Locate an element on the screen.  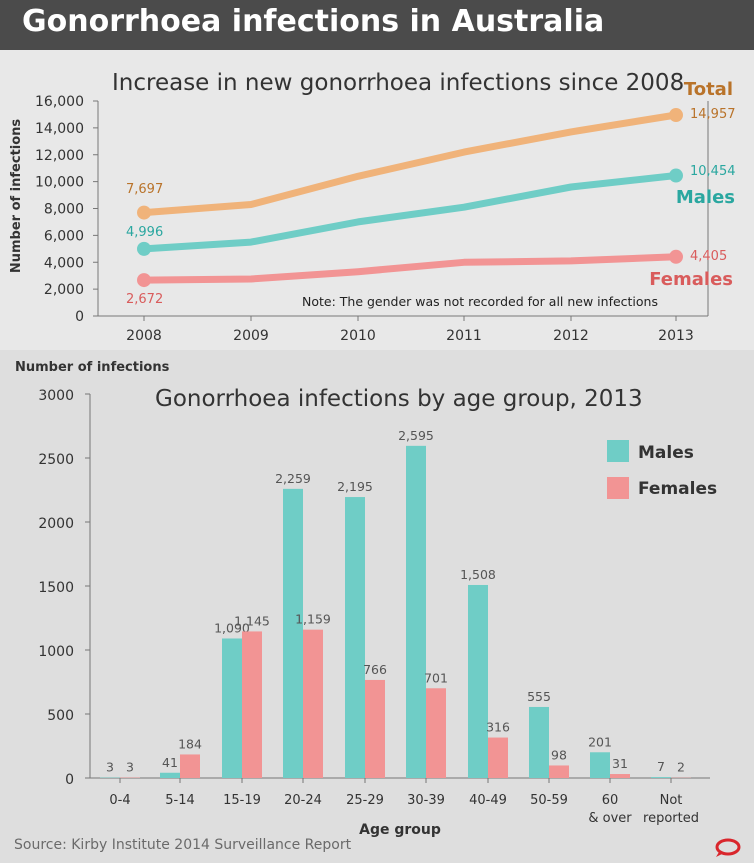
bar-y-tick-label: 0 is located at coordinates (69, 780).